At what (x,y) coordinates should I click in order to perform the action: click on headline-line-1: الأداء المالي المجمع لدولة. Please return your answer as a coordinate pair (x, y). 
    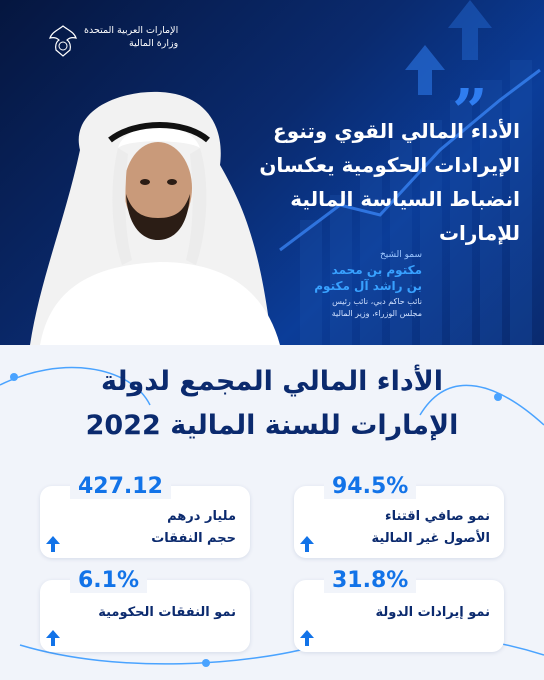
    Looking at the image, I should click on (272, 381).